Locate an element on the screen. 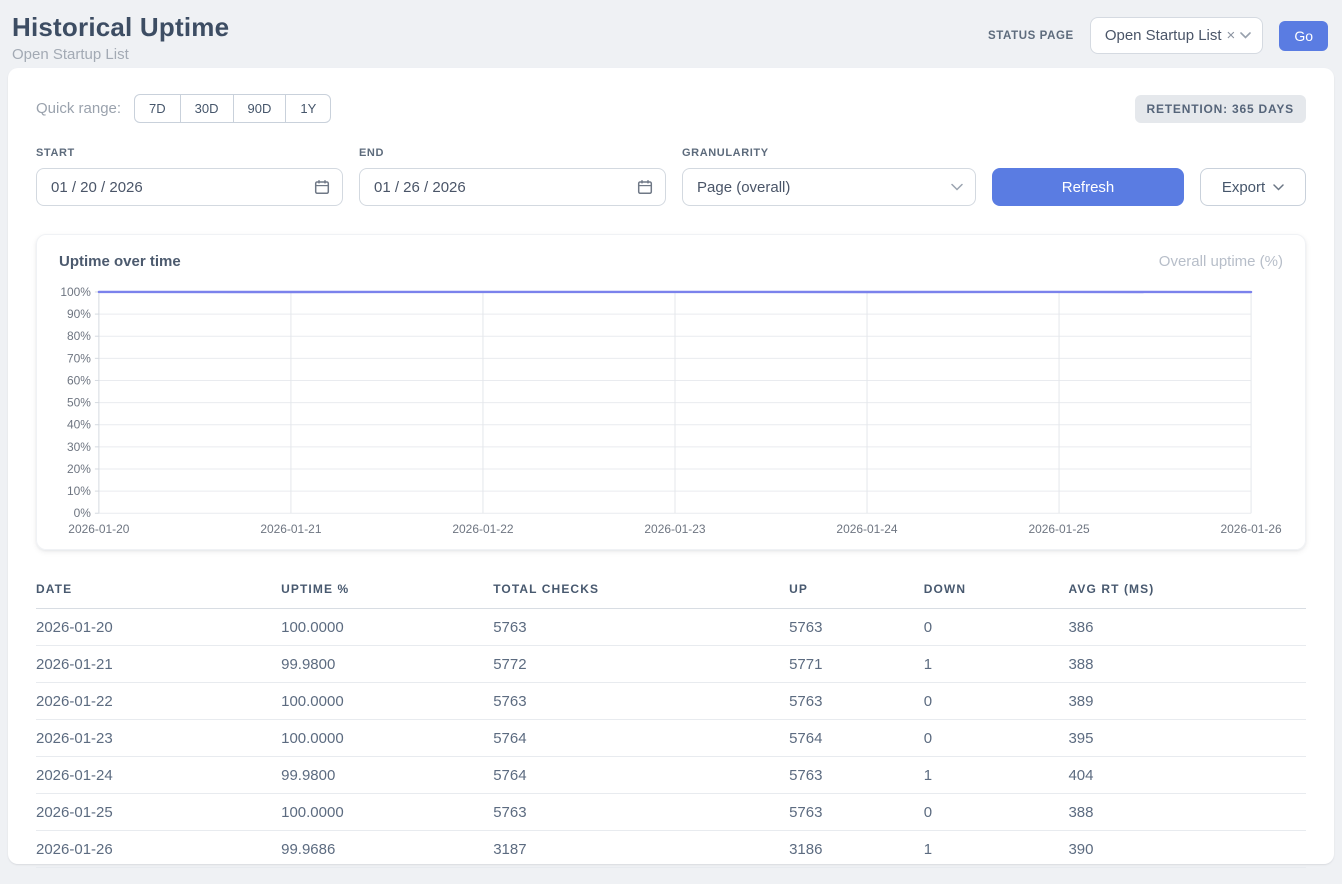  svg-text: 70% is located at coordinates (79, 358).